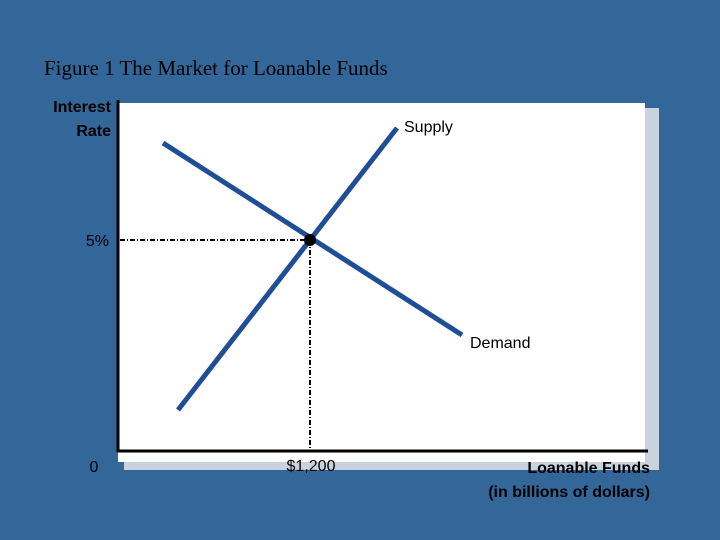 Image resolution: width=720 pixels, height=540 pixels. What do you see at coordinates (311, 466) in the screenshot?
I see `quantity-label: $1,200` at bounding box center [311, 466].